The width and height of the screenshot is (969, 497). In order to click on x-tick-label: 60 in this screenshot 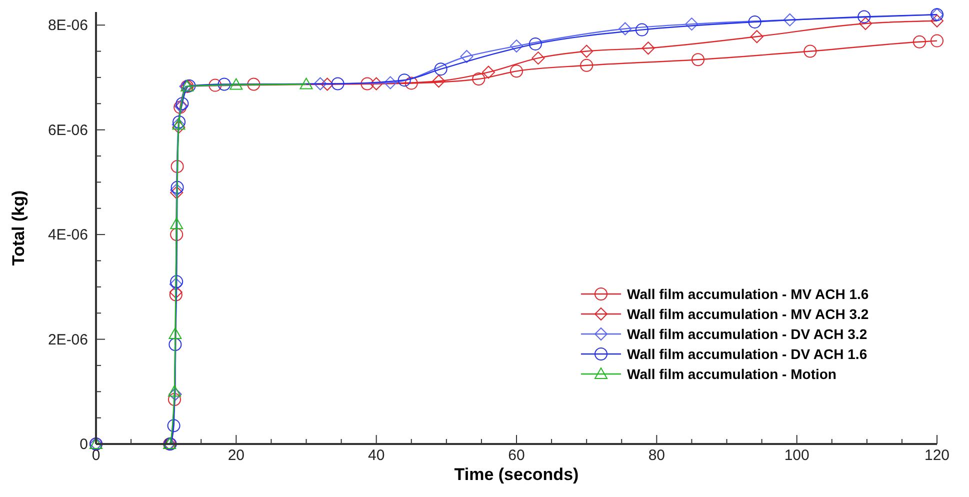, I will do `click(516, 455)`.